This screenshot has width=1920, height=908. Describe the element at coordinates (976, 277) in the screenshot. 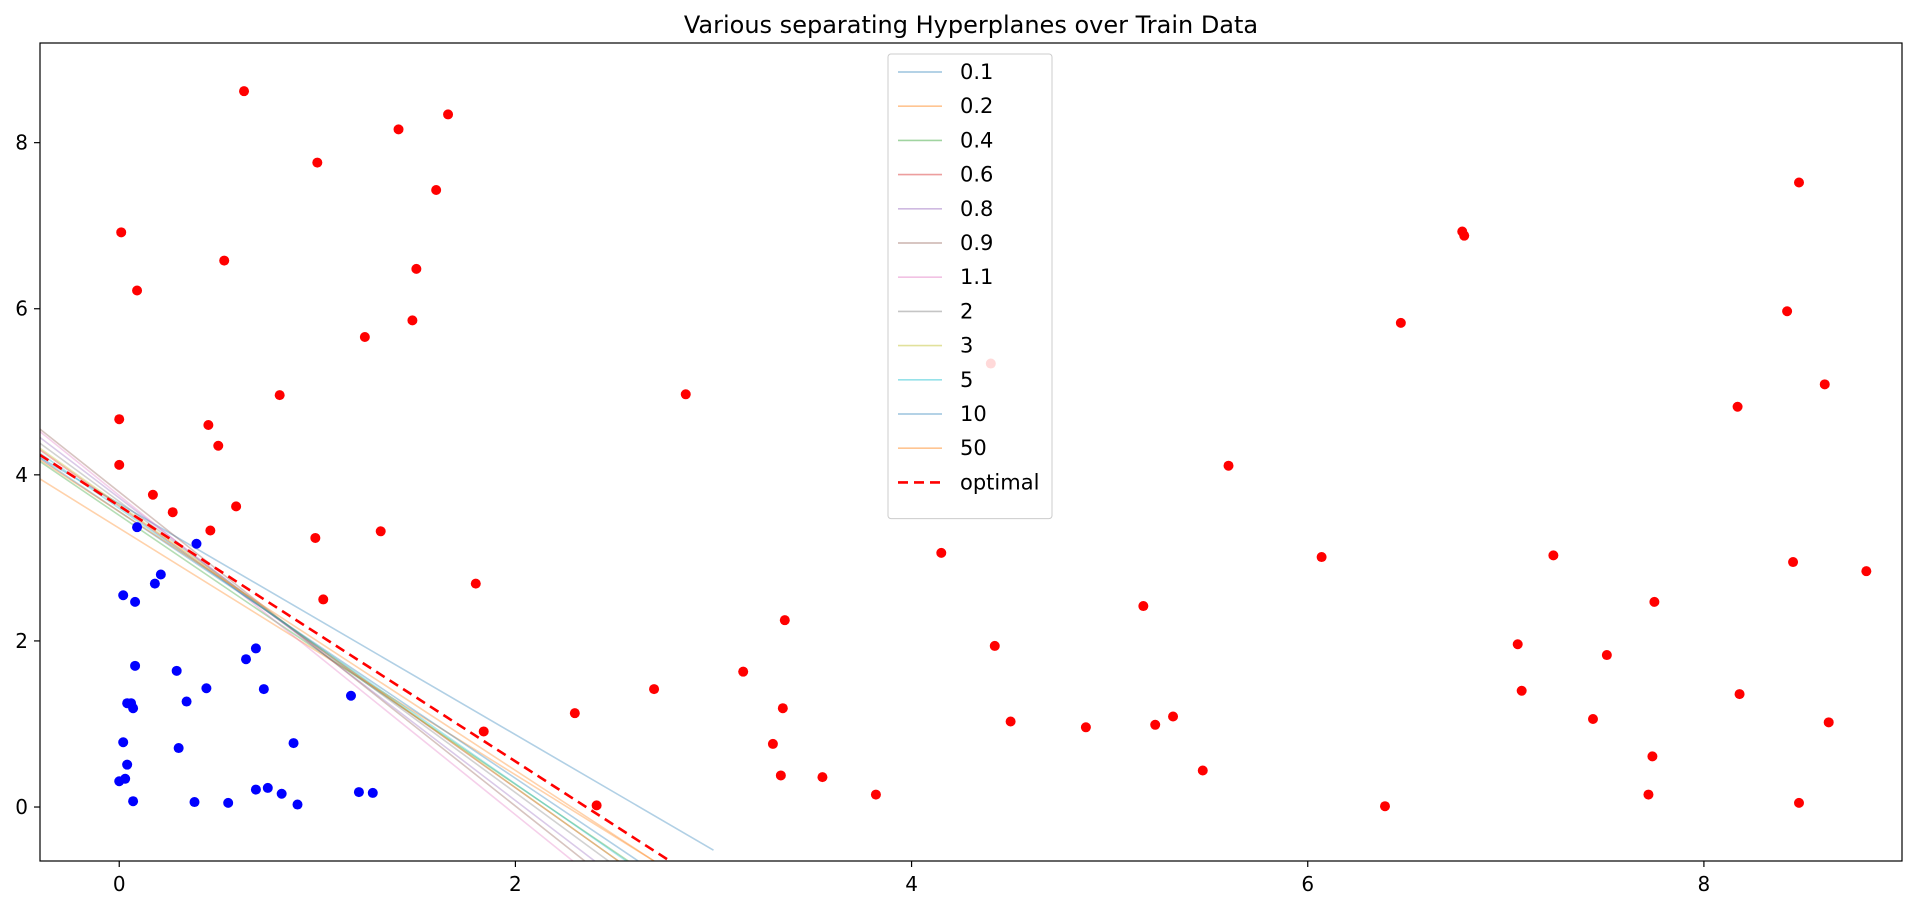

I see `legend-label-6: 1.1` at that location.